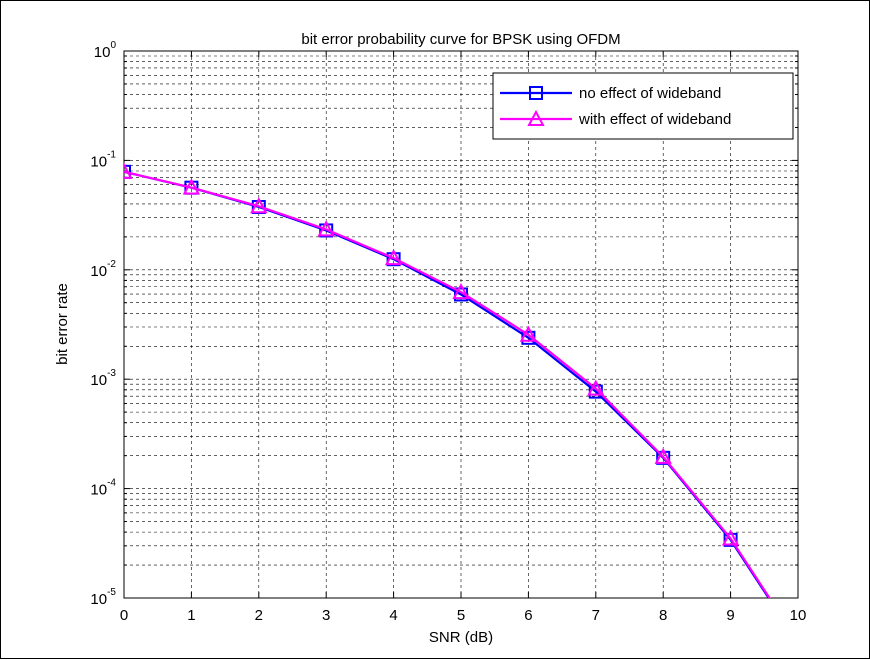 The image size is (870, 660). What do you see at coordinates (259, 615) in the screenshot?
I see `x-tick-label: 2` at bounding box center [259, 615].